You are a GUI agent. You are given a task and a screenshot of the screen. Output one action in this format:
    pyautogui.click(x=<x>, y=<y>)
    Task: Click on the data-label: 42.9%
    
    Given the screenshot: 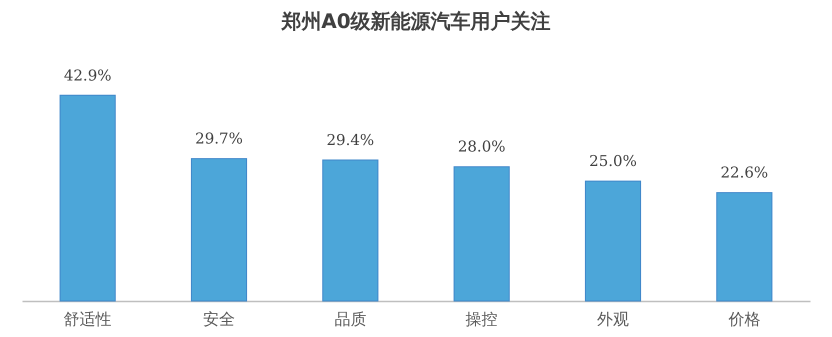 What is the action you would take?
    pyautogui.click(x=88, y=75)
    